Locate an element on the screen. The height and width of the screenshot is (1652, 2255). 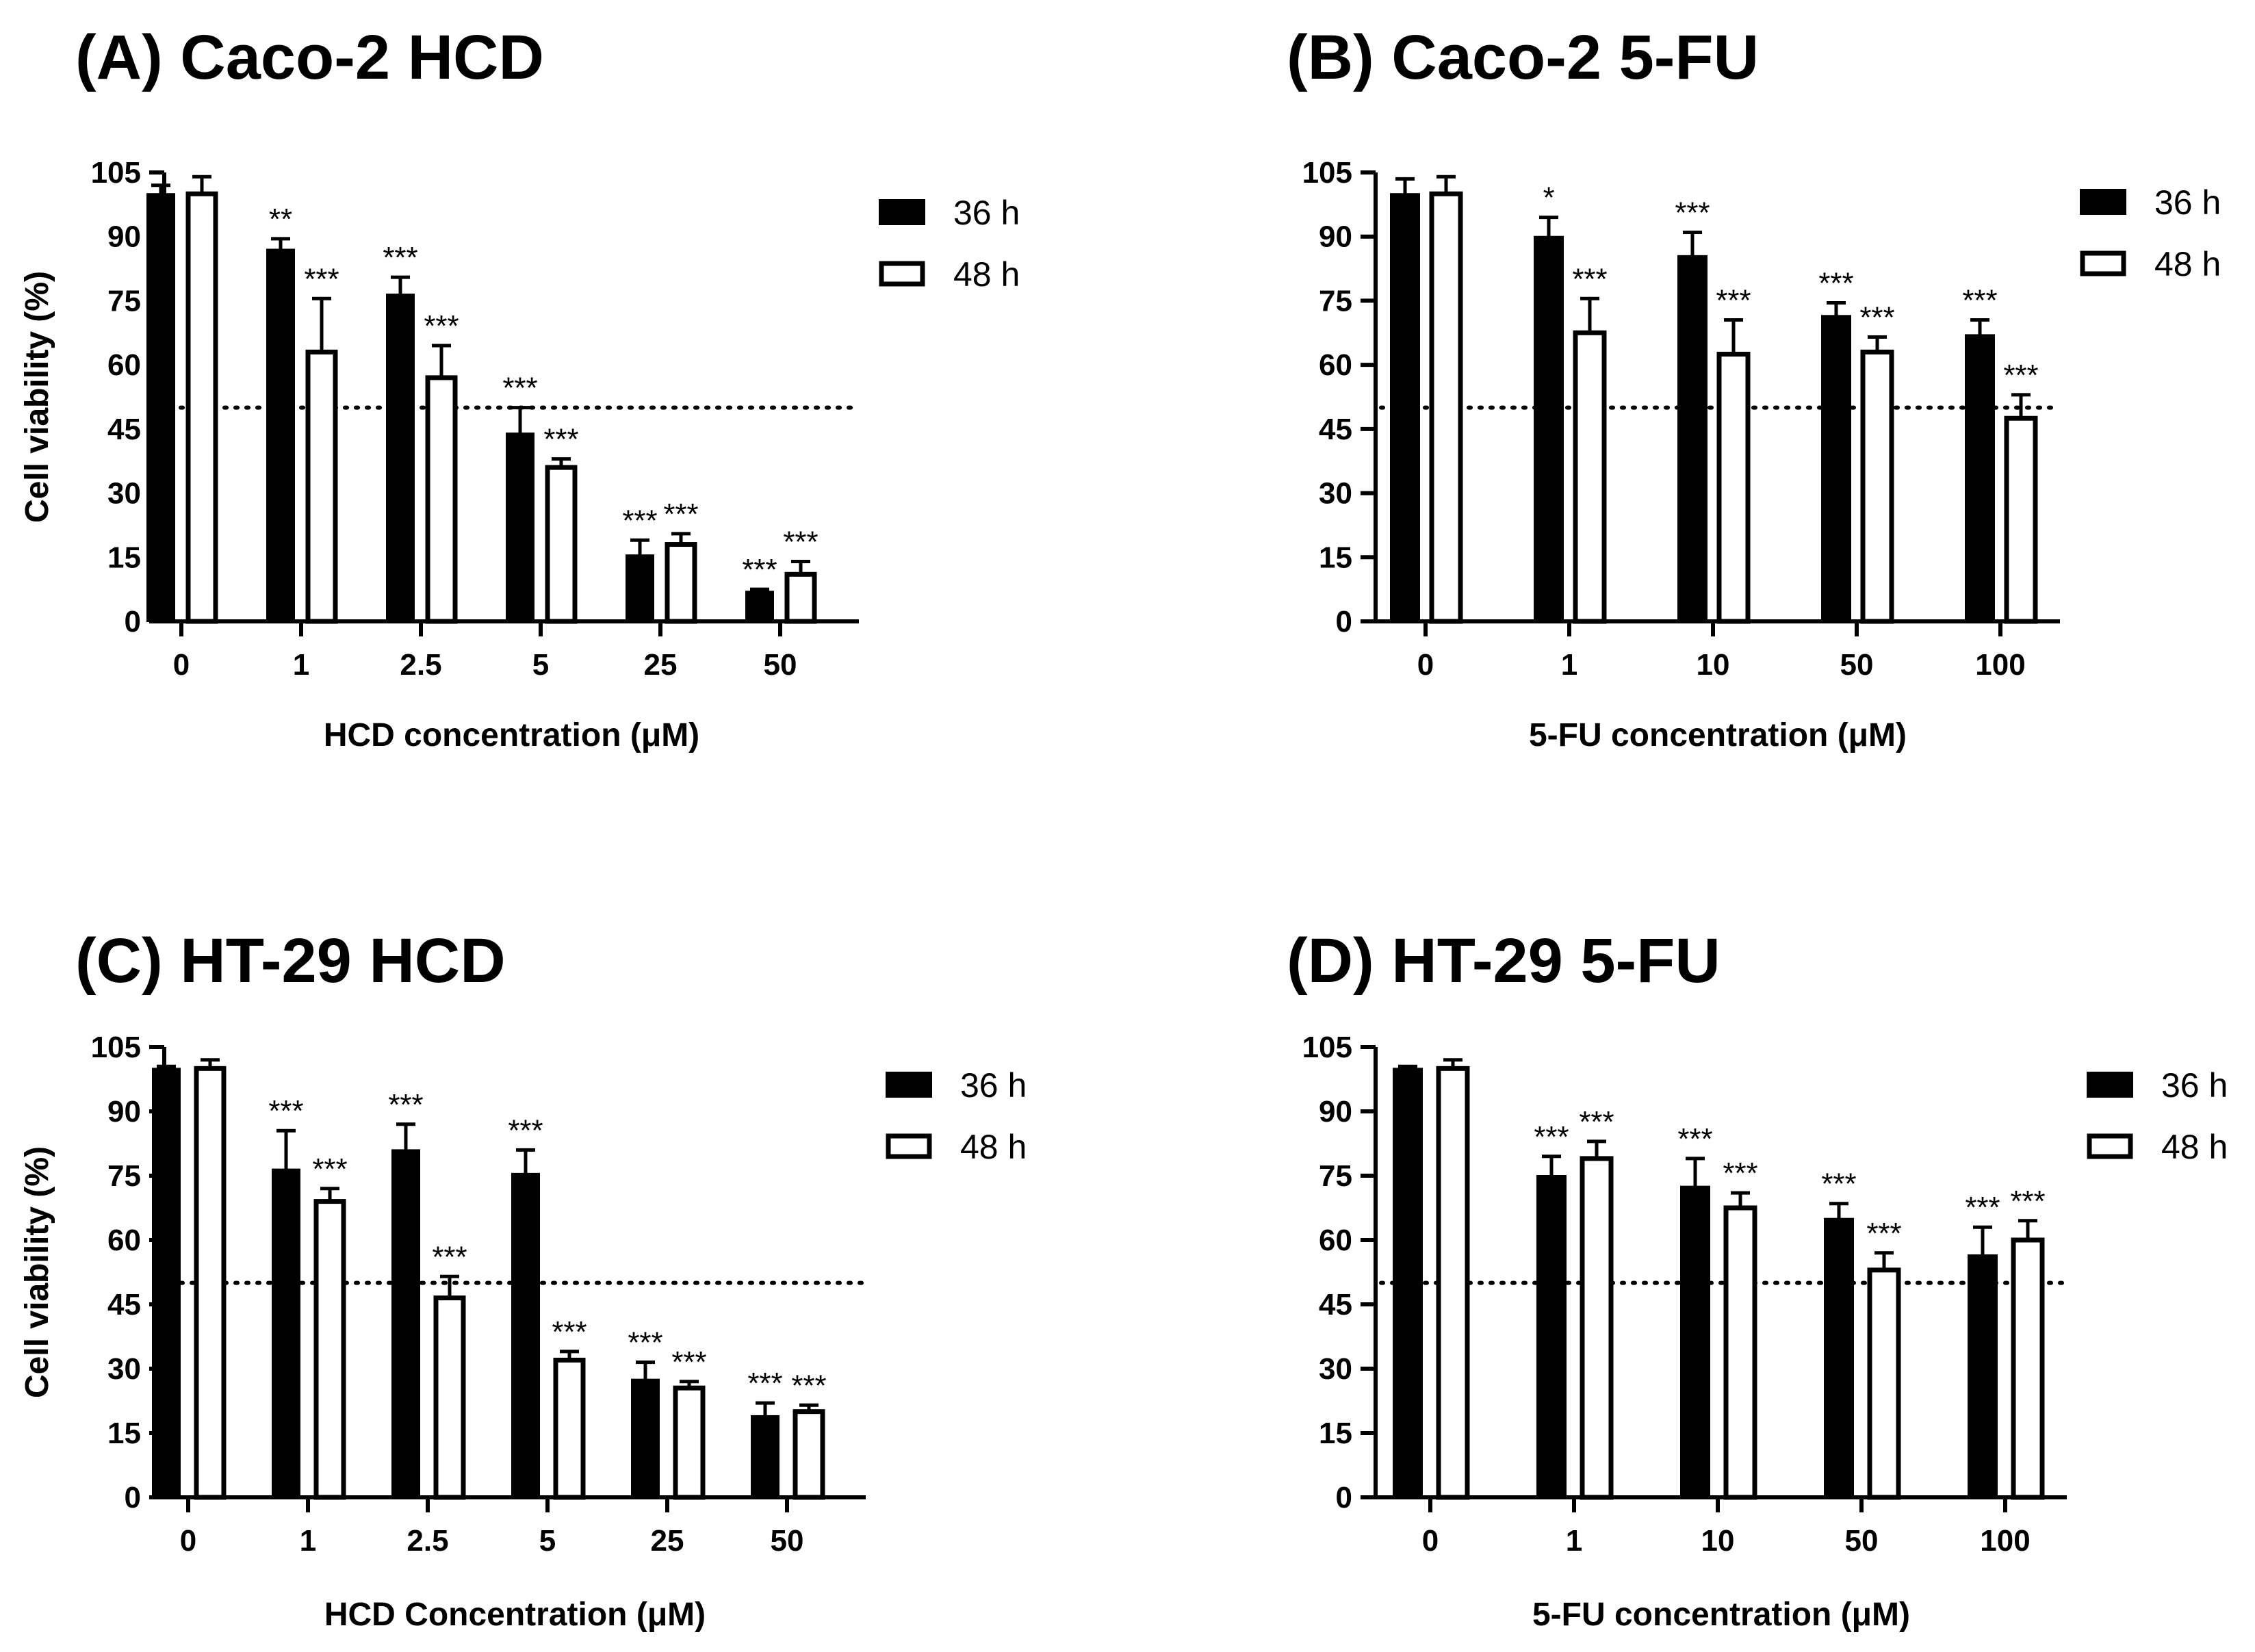
legend-label: 48 h is located at coordinates (2187, 264).